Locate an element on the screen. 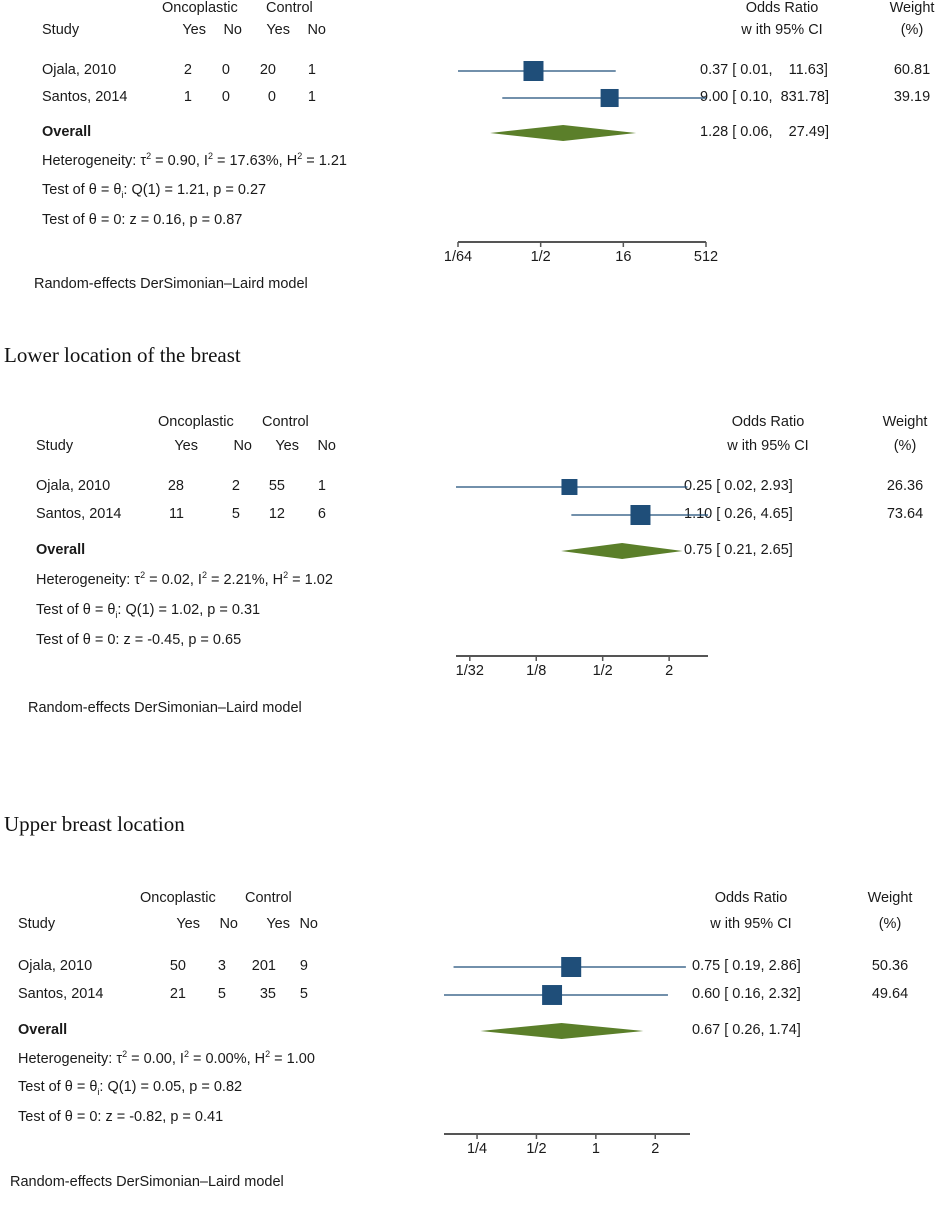 Image resolution: width=948 pixels, height=1220 pixels. forest-plot-area: 1/4 1/2 1 2 is located at coordinates (567, 1057).